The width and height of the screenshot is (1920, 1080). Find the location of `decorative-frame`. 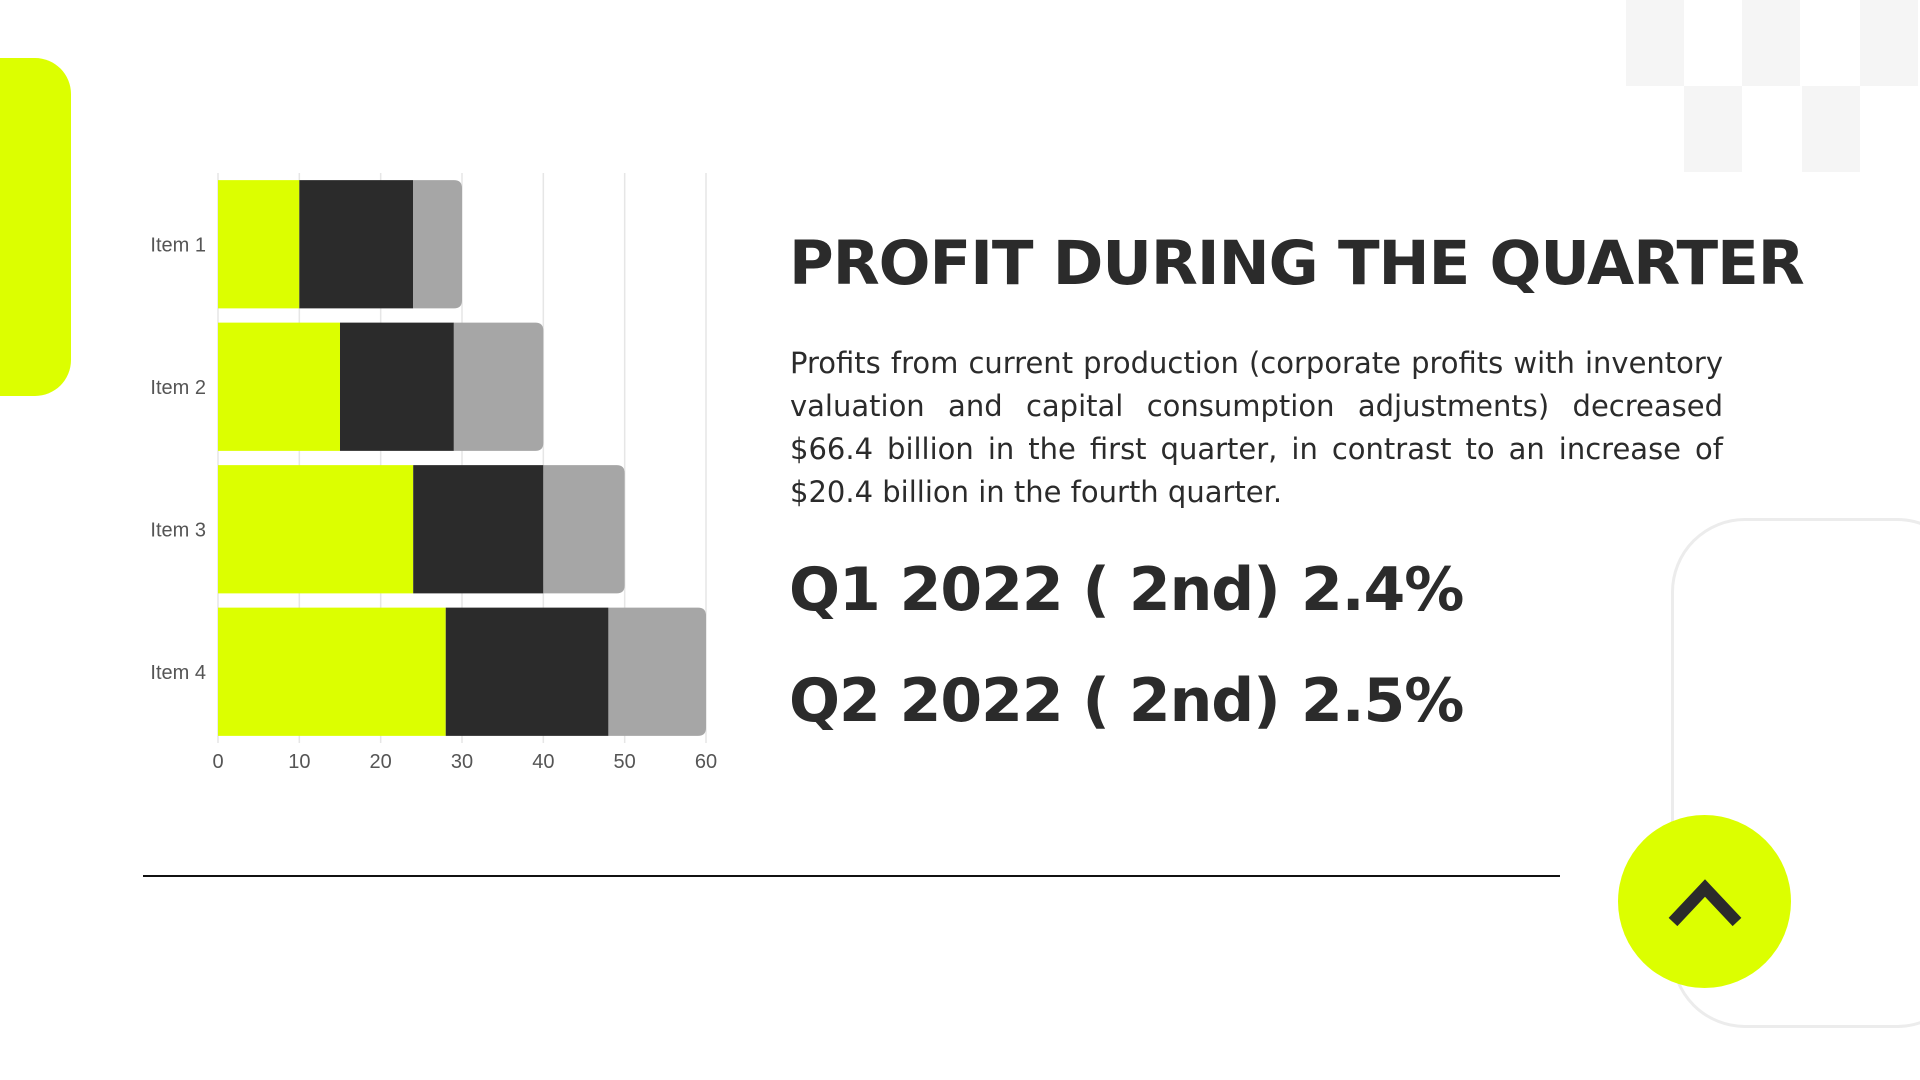

decorative-frame is located at coordinates (1795, 773).